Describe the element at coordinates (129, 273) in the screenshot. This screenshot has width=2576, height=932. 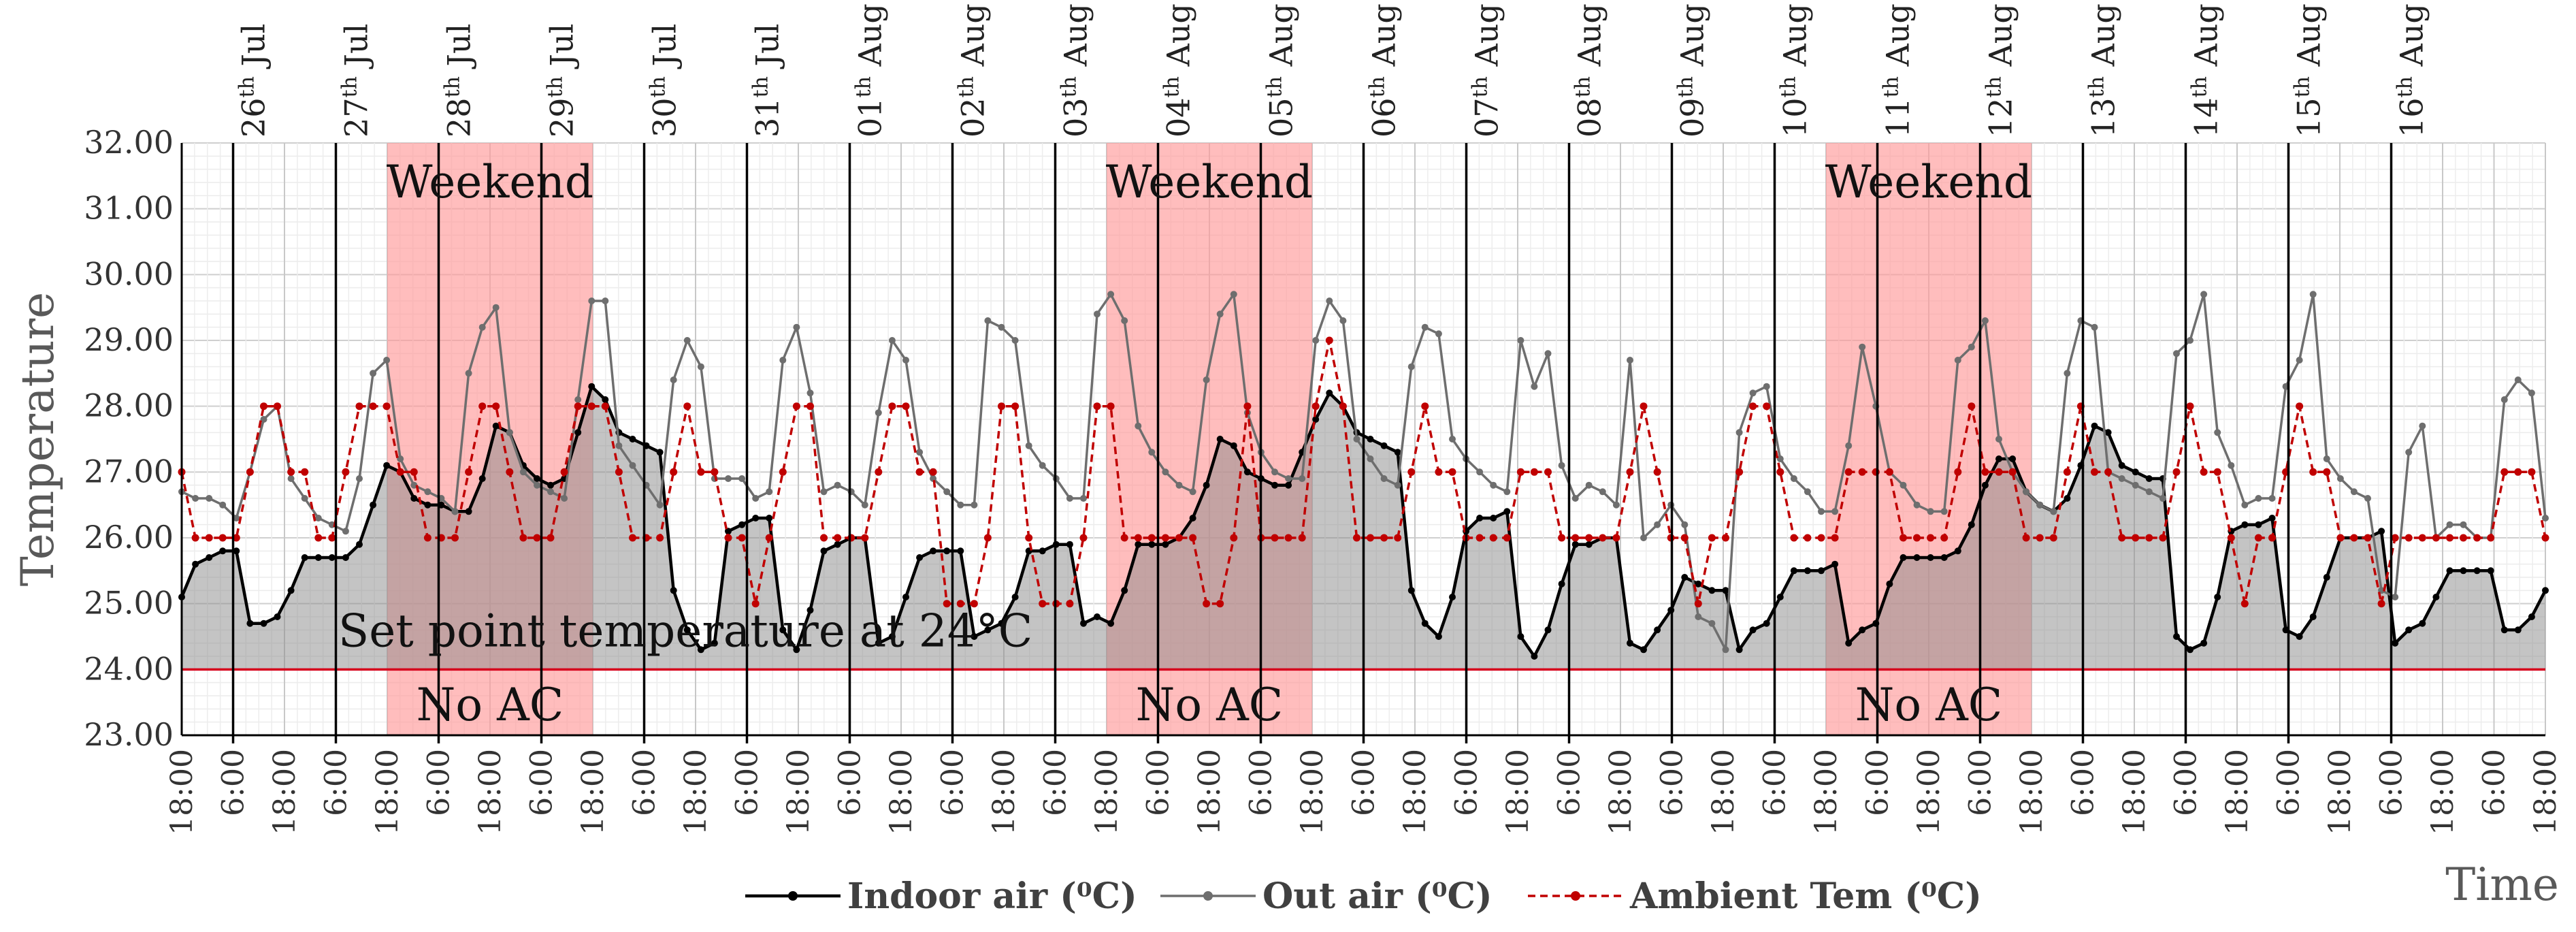
I see `y-tick-label: 30.00` at that location.